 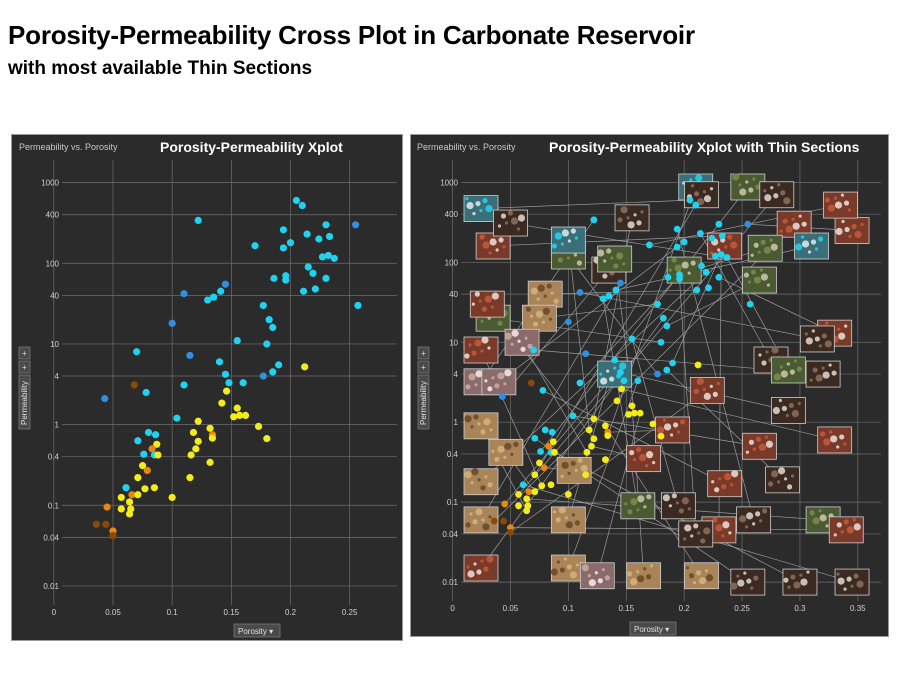 What do you see at coordinates (54, 295) in the screenshot?
I see `y-tick-label: 40` at bounding box center [54, 295].